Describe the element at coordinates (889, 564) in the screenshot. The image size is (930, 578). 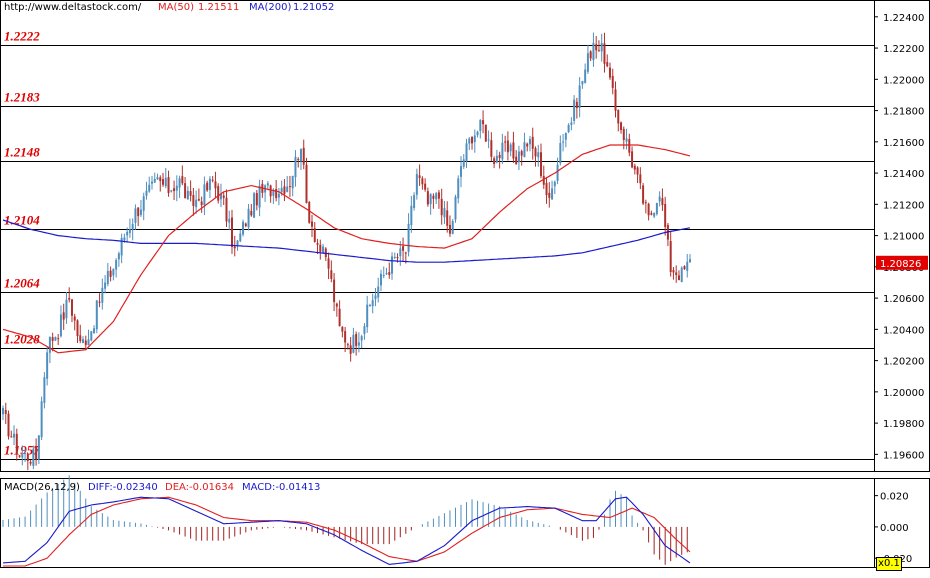
I see `scale-multiplier: x0.1` at that location.